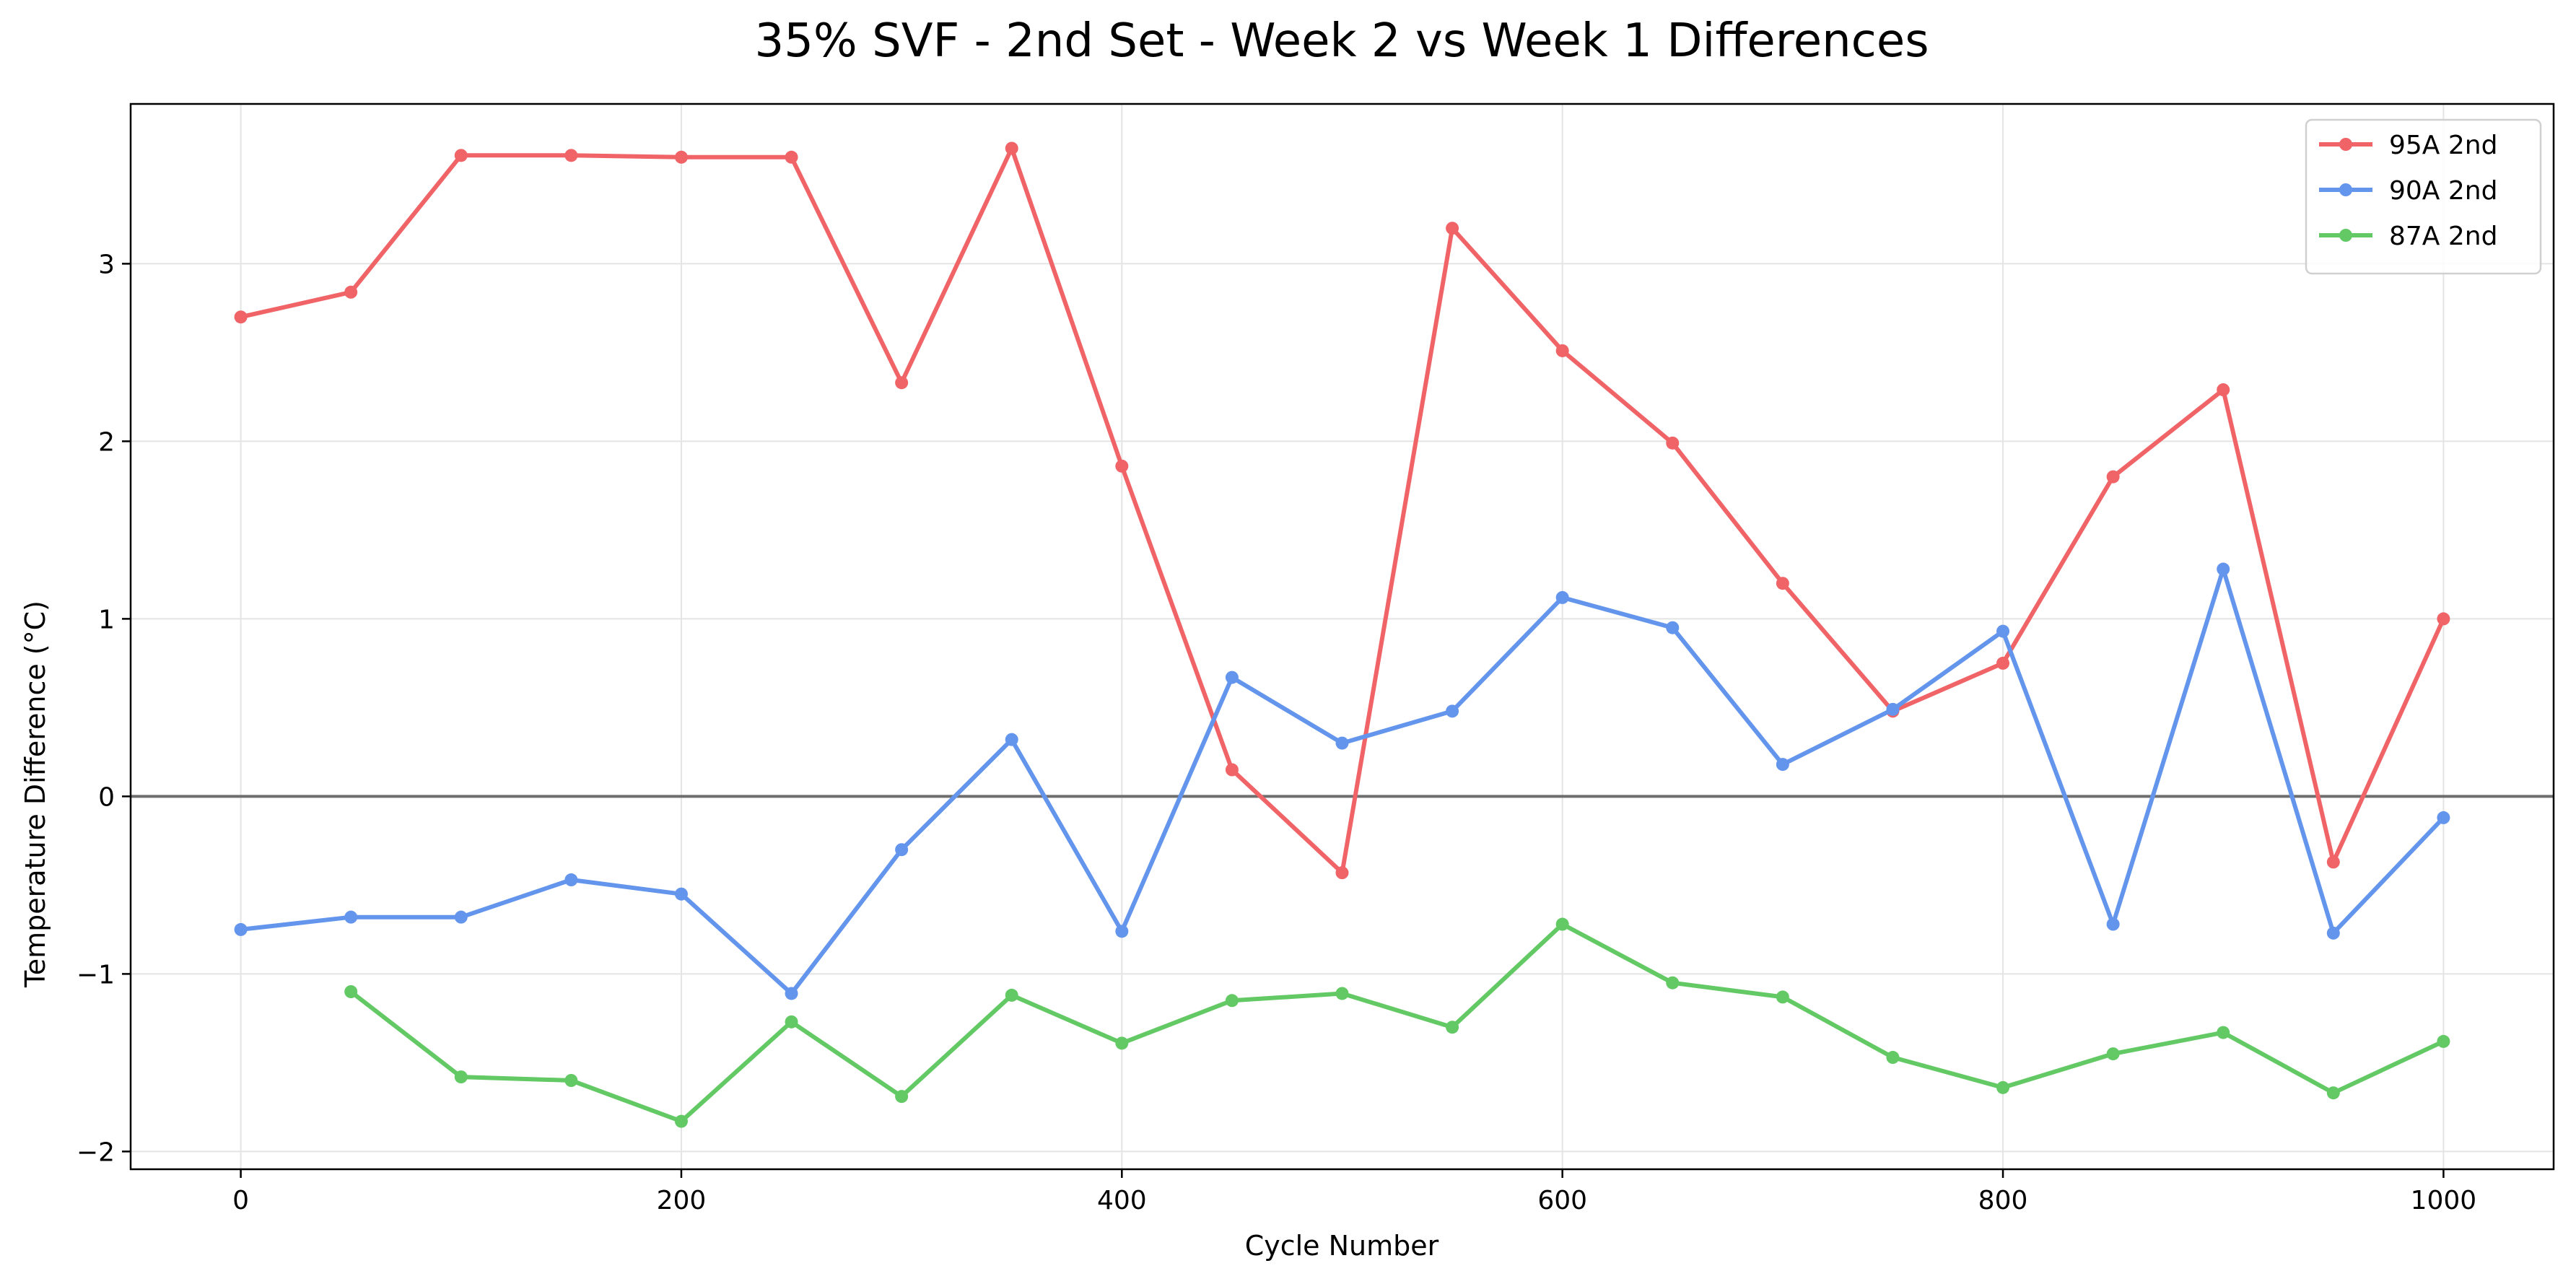  What do you see at coordinates (1342, 1246) in the screenshot?
I see `x-axis-title: Cycle Number` at bounding box center [1342, 1246].